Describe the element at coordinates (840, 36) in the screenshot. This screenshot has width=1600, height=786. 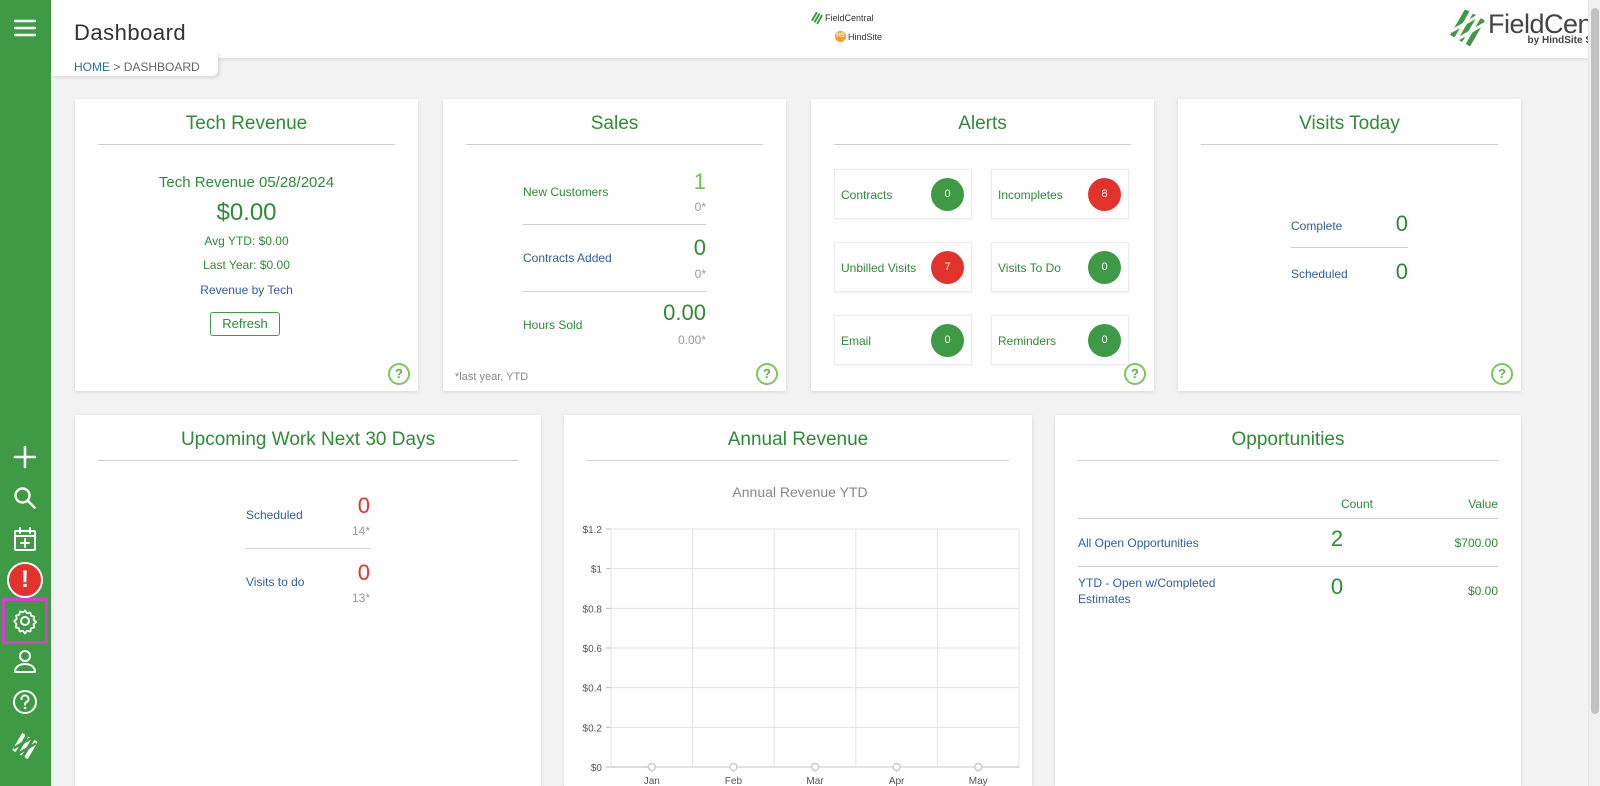
I see `hindsite-logo-icon: HS` at that location.